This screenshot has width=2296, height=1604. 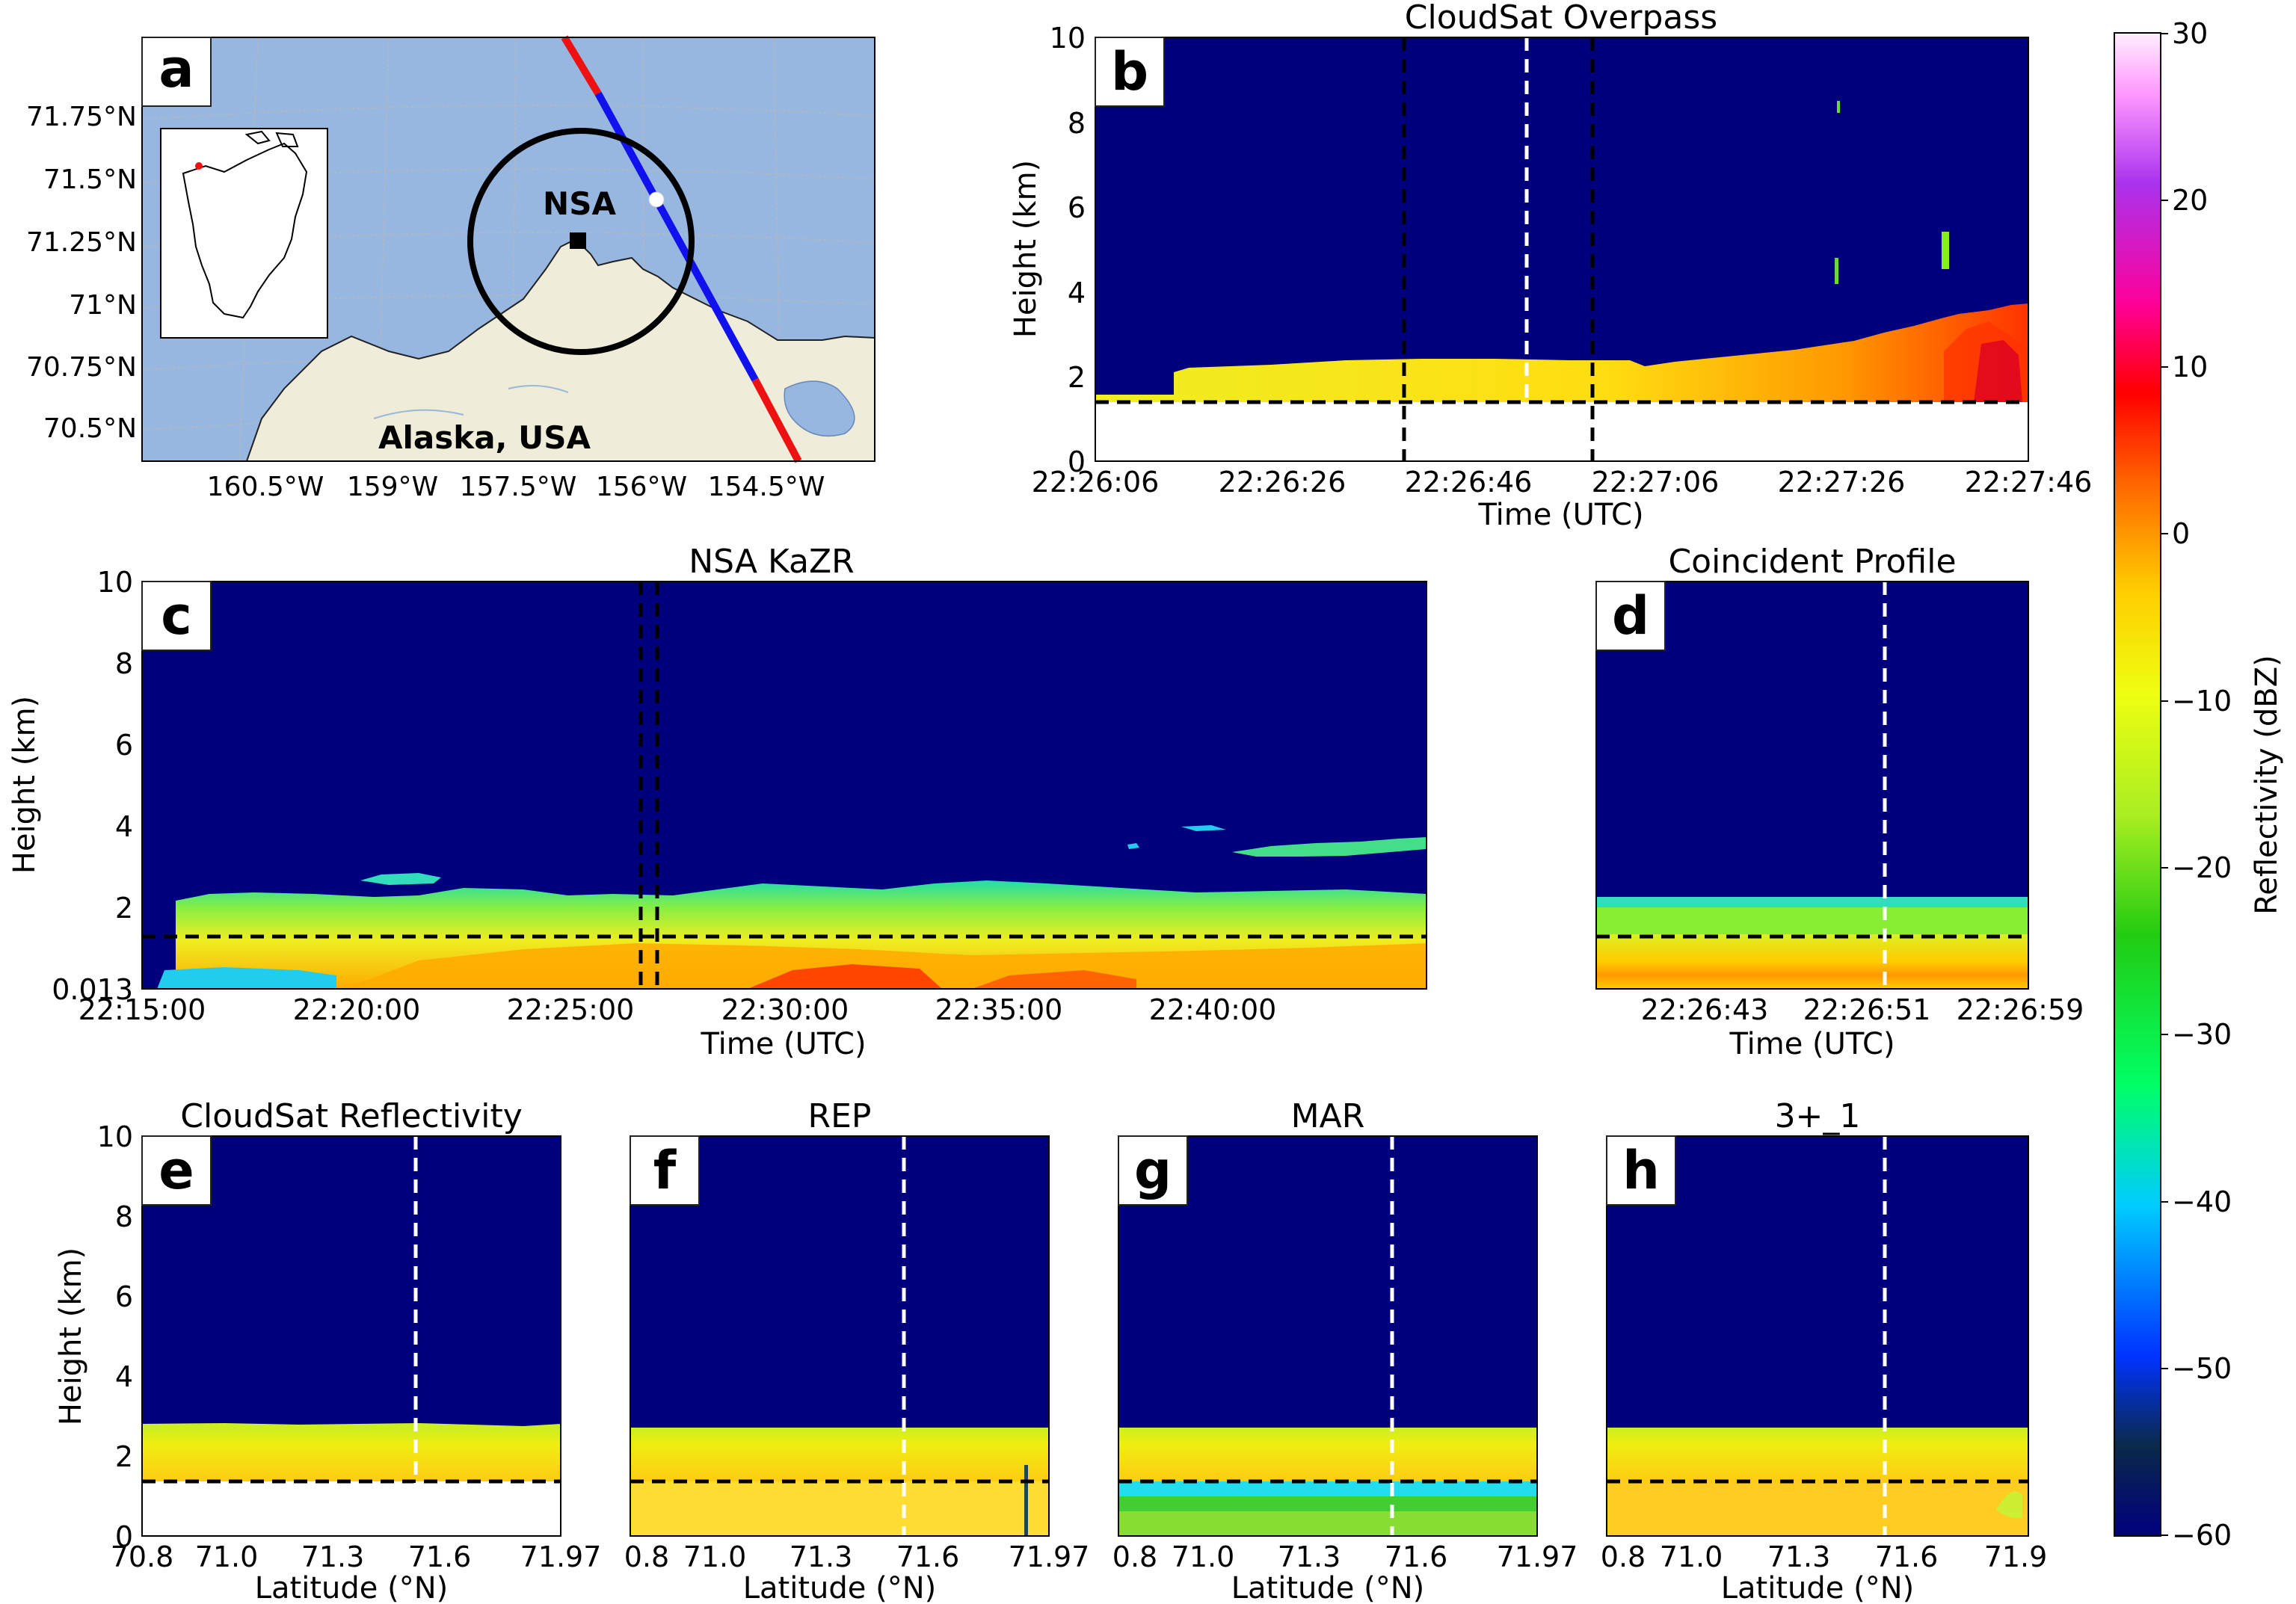 What do you see at coordinates (176, 1170) in the screenshot?
I see `panel-e-letter: e` at bounding box center [176, 1170].